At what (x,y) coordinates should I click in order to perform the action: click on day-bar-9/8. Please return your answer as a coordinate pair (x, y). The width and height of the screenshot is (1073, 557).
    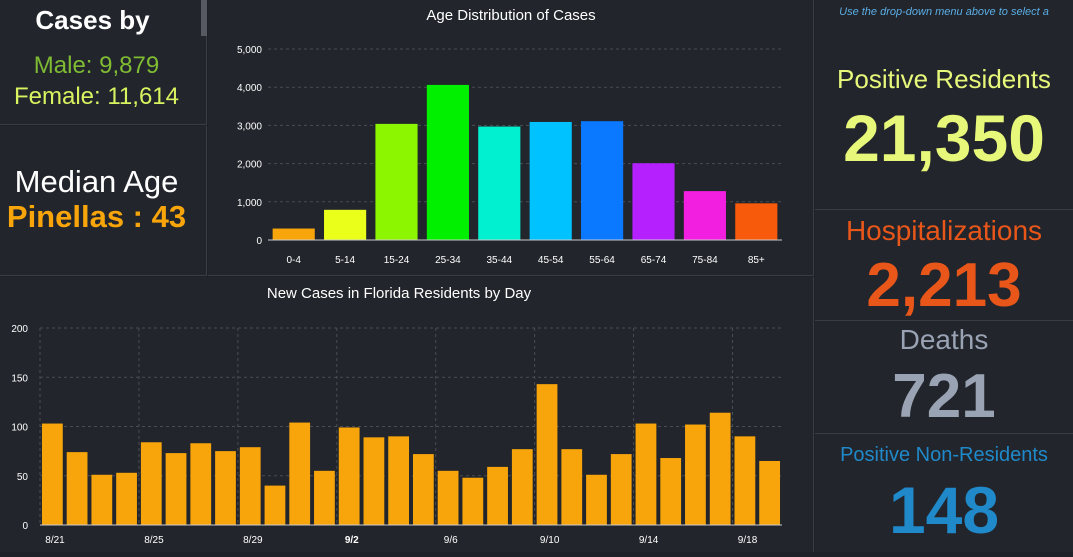
    Looking at the image, I should click on (497, 495).